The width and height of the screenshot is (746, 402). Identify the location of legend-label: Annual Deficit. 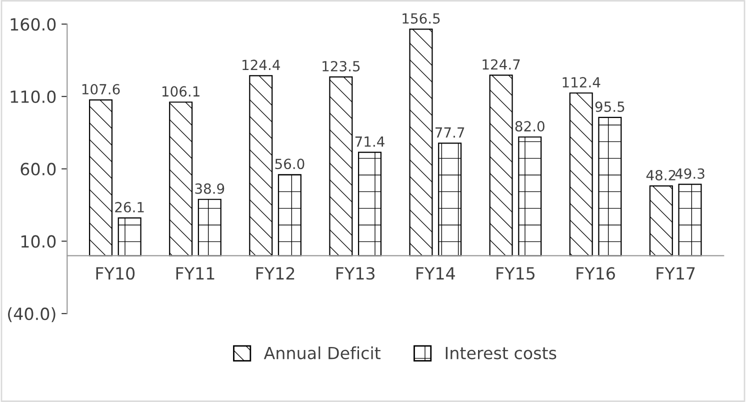
(322, 353).